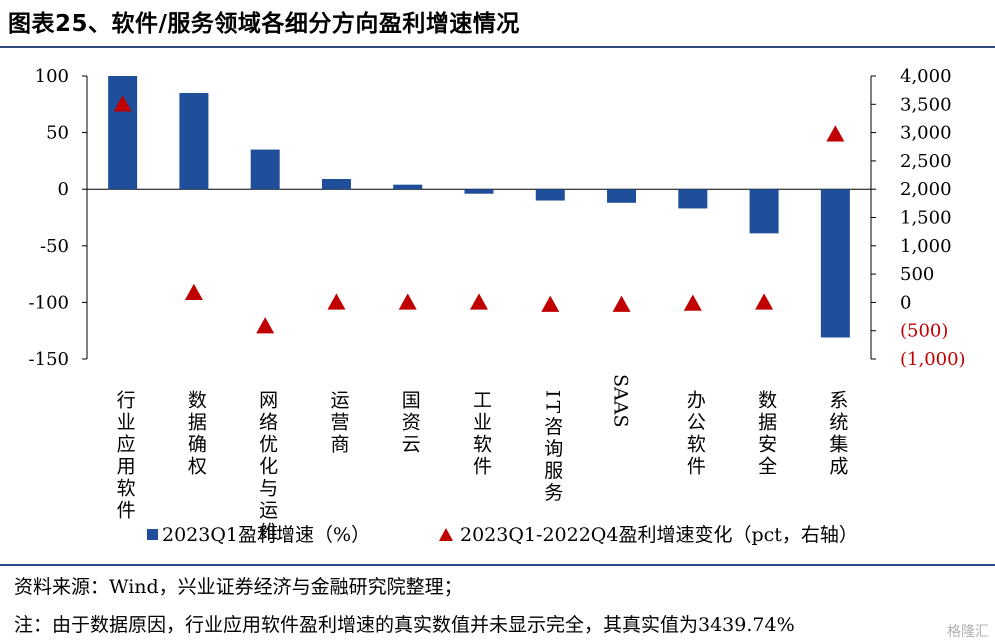 Image resolution: width=995 pixels, height=643 pixels. Describe the element at coordinates (924, 331) in the screenshot. I see `right-tick-label: (500)` at that location.